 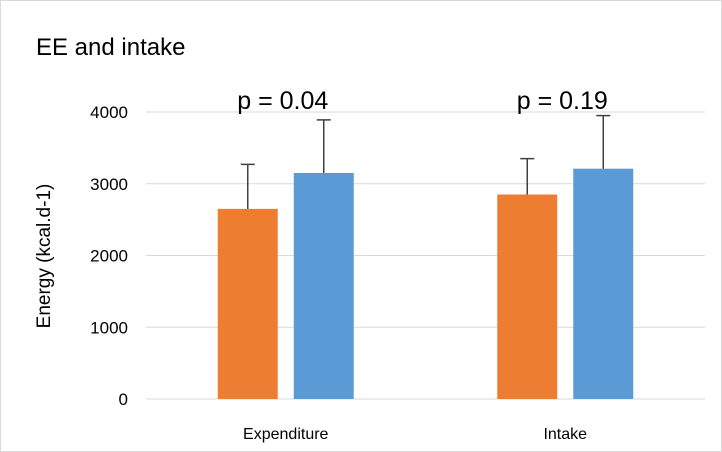 What do you see at coordinates (562, 101) in the screenshot?
I see `p-value-annotation: p = 0.19` at bounding box center [562, 101].